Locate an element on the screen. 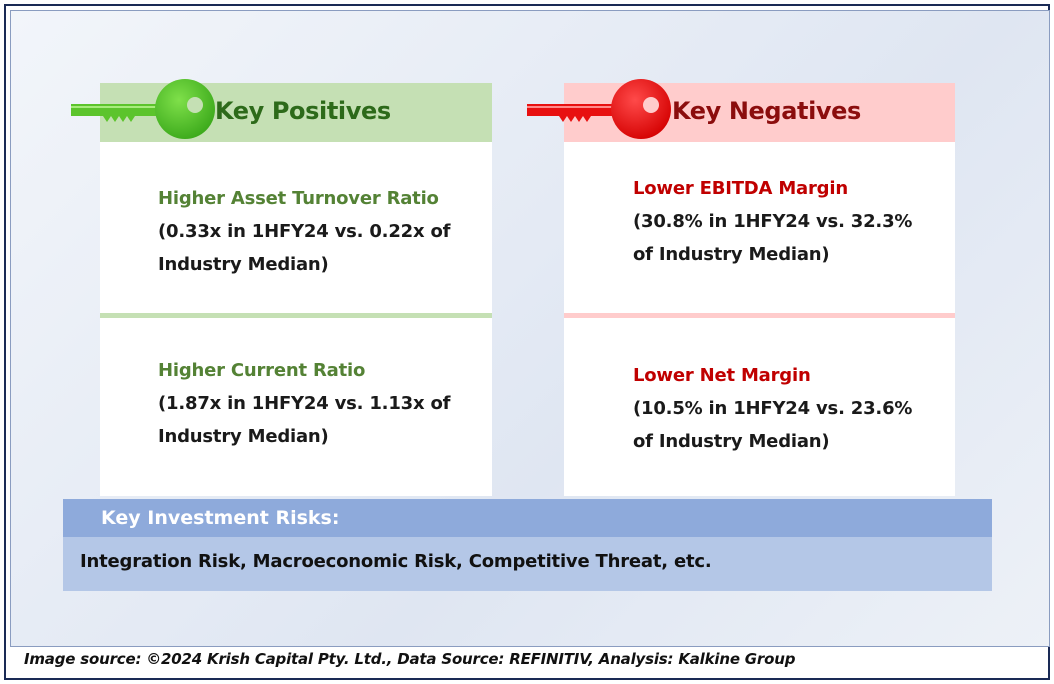 This screenshot has height=684, width=1054. negative-1-desc-line2: of Industry Median) is located at coordinates (731, 254).